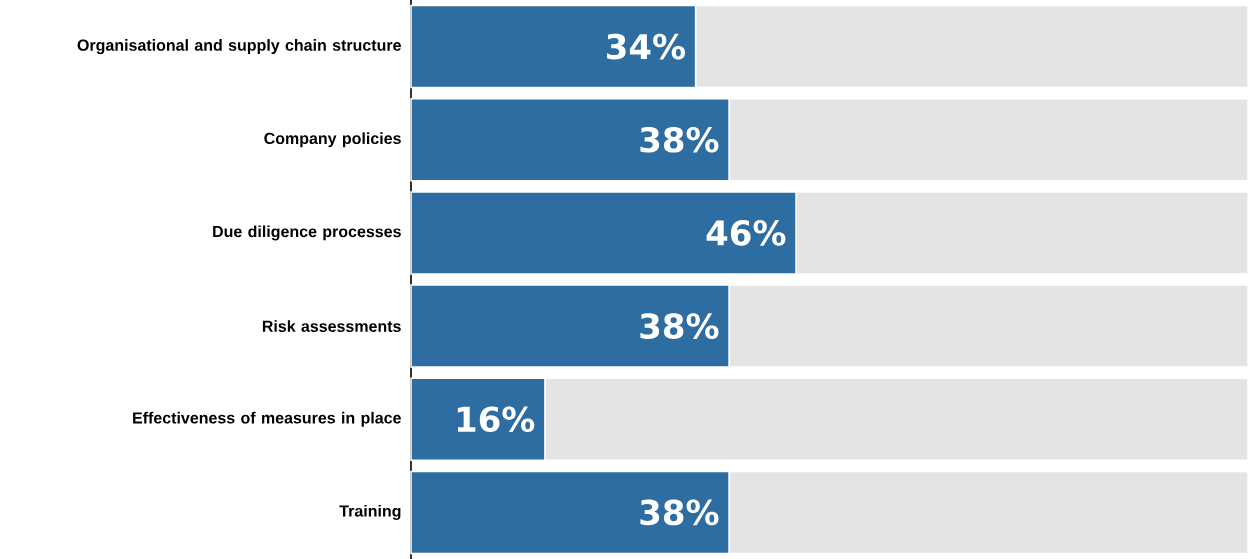 This screenshot has height=559, width=1248. I want to click on data-label: 46%, so click(746, 233).